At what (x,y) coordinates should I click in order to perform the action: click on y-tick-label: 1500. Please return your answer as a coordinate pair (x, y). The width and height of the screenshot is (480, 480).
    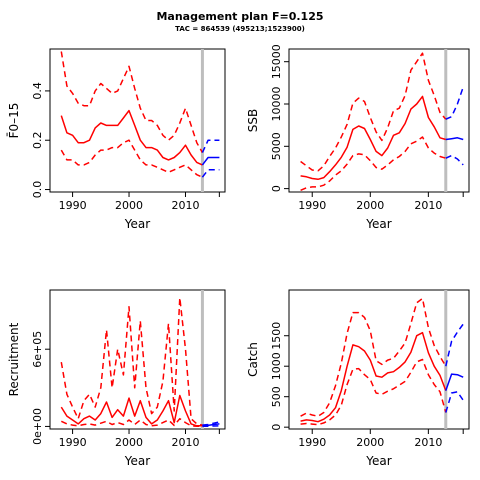
    Looking at the image, I should click on (276, 336).